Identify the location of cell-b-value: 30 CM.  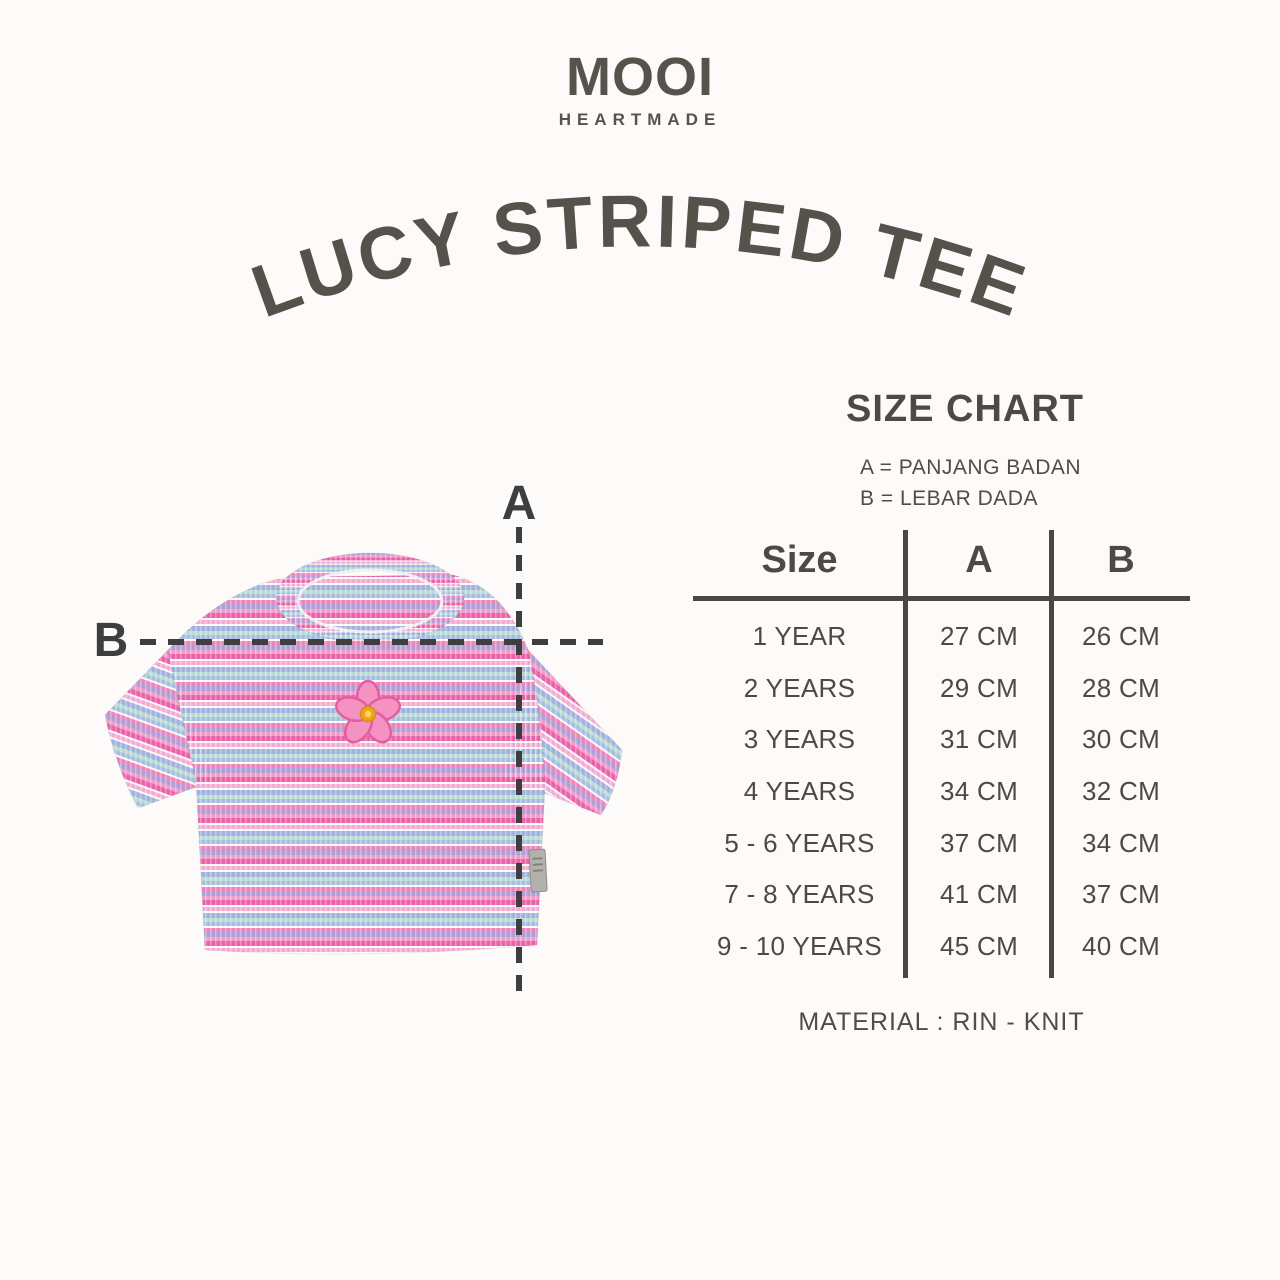
(1121, 739).